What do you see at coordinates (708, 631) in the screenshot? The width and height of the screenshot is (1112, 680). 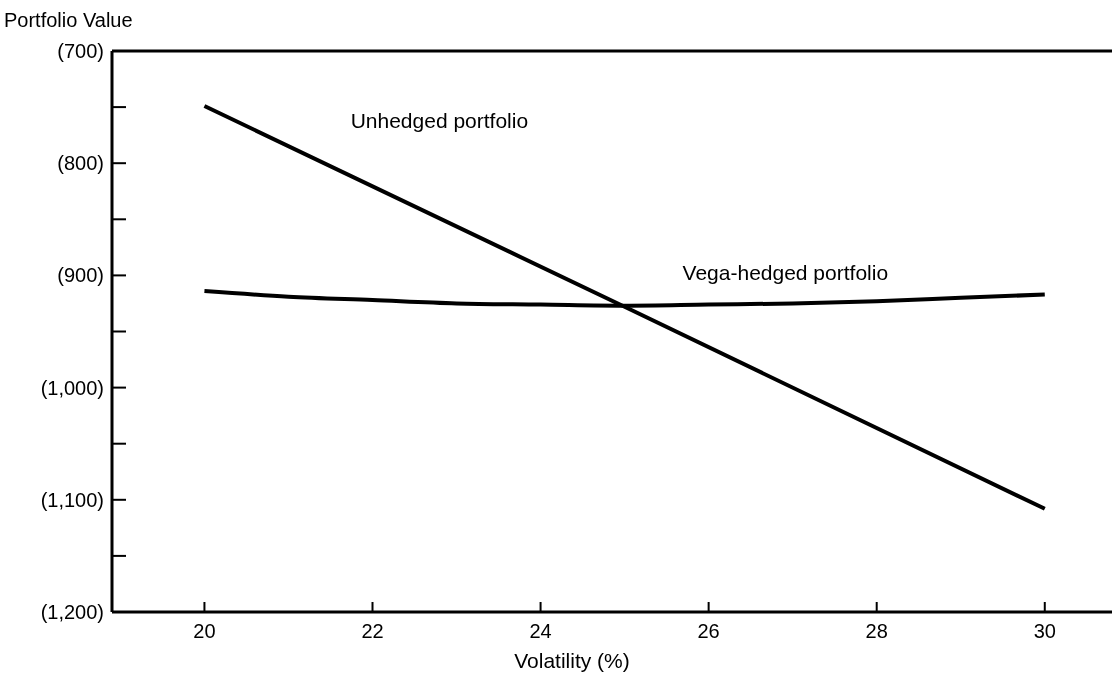 I see `x-tick-label: 26` at bounding box center [708, 631].